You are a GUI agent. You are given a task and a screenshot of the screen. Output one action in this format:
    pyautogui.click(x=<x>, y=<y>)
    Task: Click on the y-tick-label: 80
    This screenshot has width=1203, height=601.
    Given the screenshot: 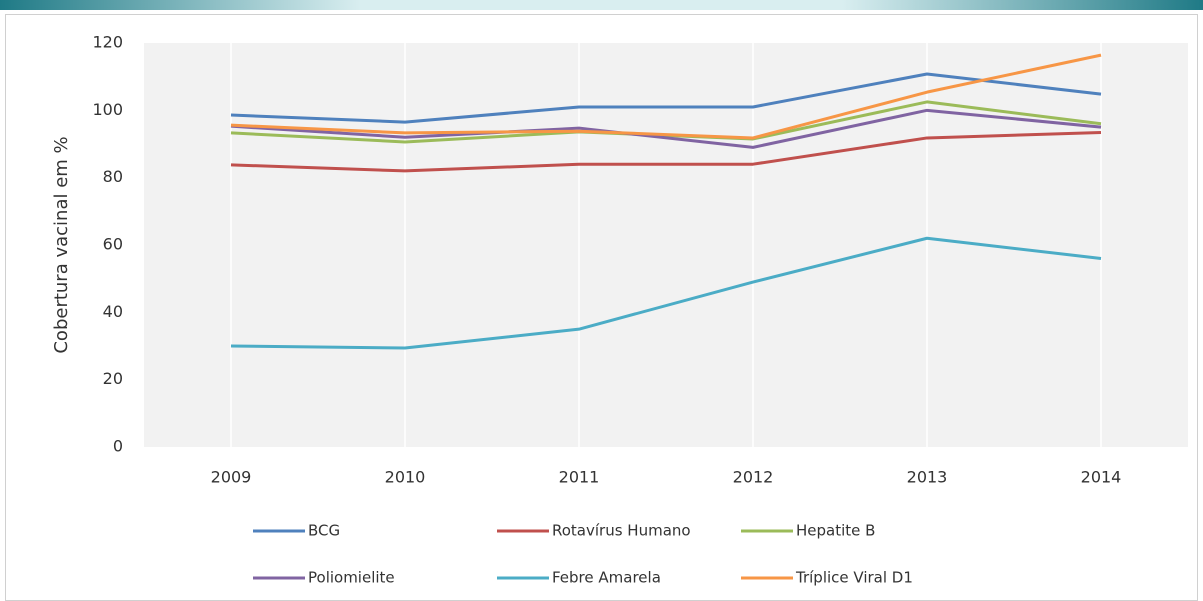 What is the action you would take?
    pyautogui.click(x=113, y=176)
    